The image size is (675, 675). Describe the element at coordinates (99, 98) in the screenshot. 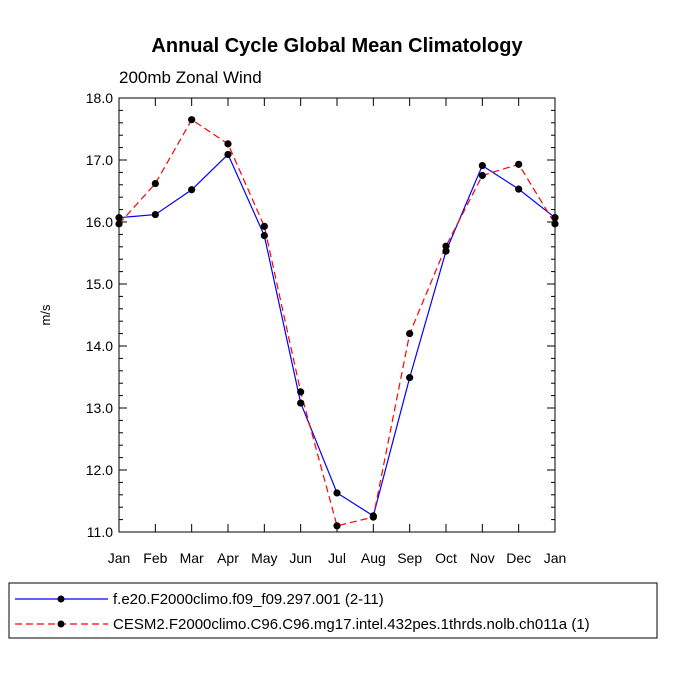

I see `y-tick-label: 18.0` at that location.